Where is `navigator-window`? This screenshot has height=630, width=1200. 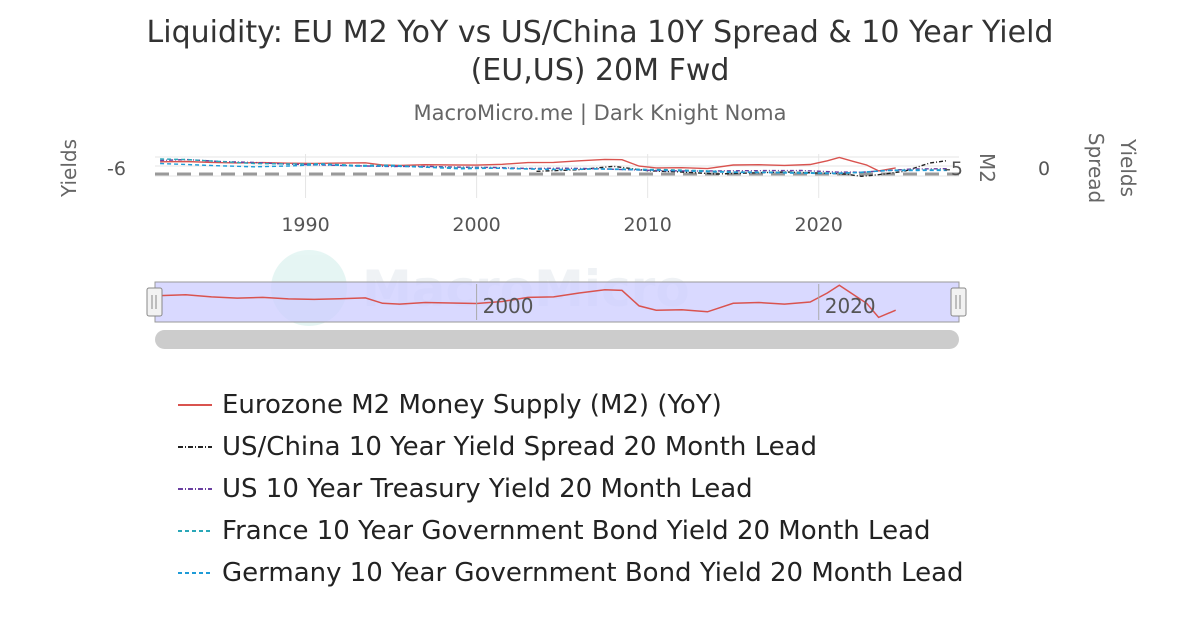
navigator-window is located at coordinates (557, 302).